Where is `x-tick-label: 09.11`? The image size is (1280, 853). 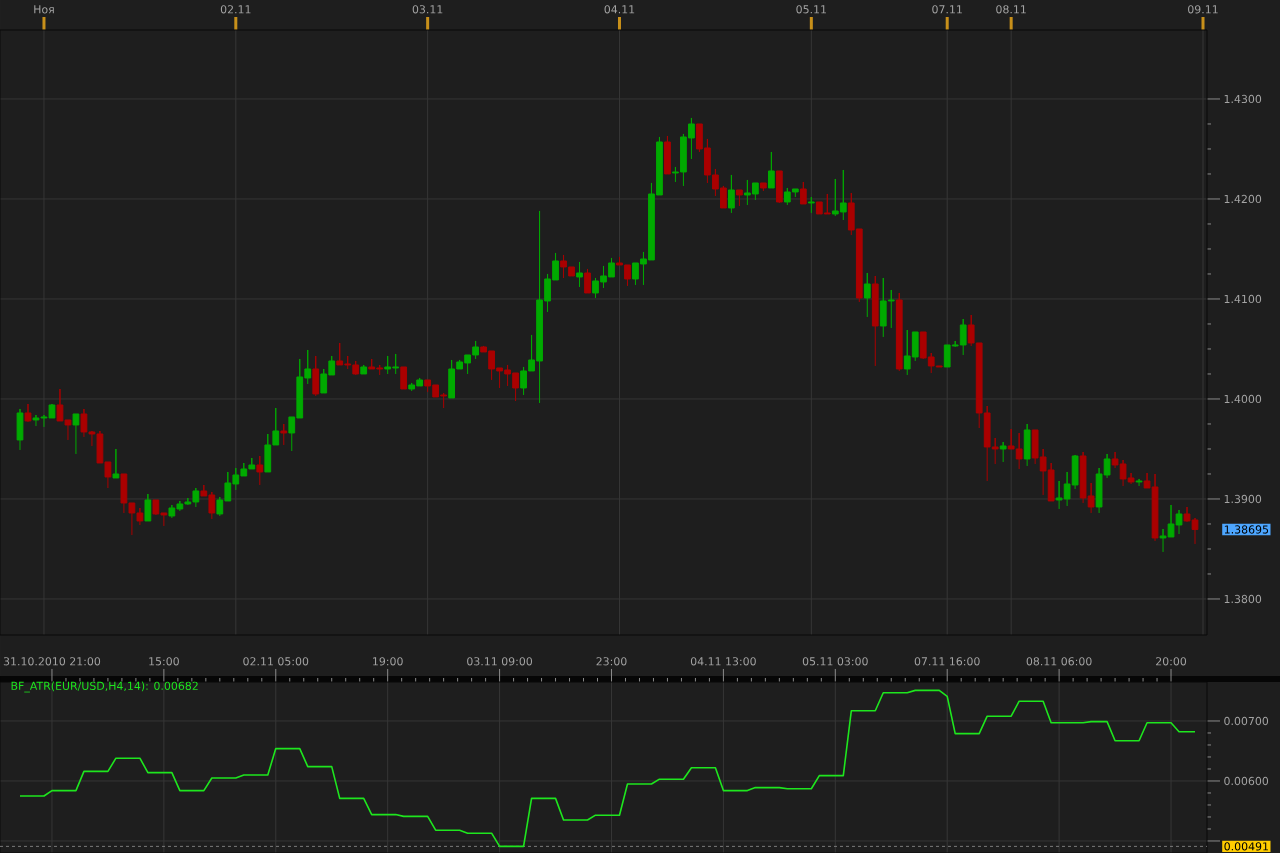
x-tick-label: 09.11 is located at coordinates (1203, 9).